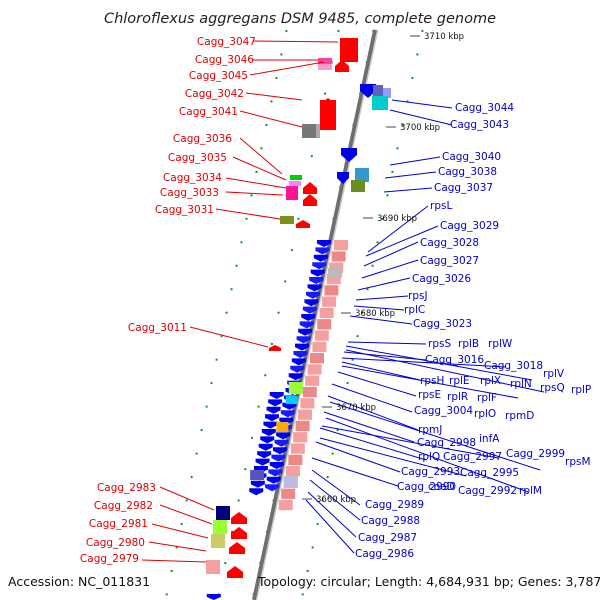 Image resolution: width=600 pixels, height=600 pixels. What do you see at coordinates (235, 572) in the screenshot?
I see `gene-cagg-2979-b` at bounding box center [235, 572].